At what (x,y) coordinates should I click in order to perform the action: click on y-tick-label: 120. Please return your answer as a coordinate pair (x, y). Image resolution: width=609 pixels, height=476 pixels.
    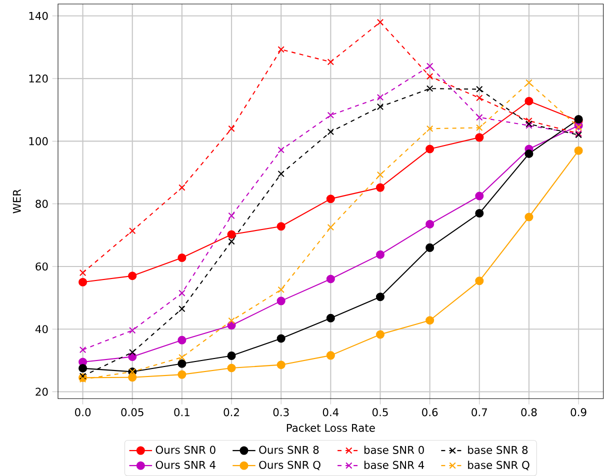
    Looking at the image, I should click on (38, 78).